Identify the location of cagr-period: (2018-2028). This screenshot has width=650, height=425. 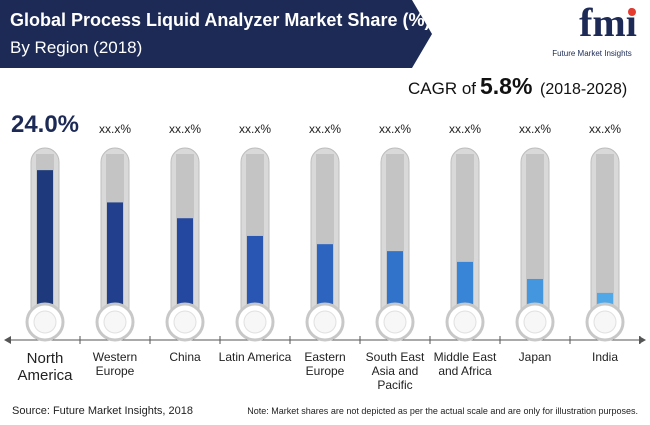
(583, 89).